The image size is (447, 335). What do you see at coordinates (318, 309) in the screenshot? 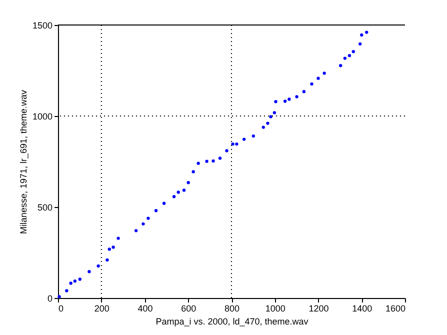
I see `x-tick-label: 1200` at bounding box center [318, 309].